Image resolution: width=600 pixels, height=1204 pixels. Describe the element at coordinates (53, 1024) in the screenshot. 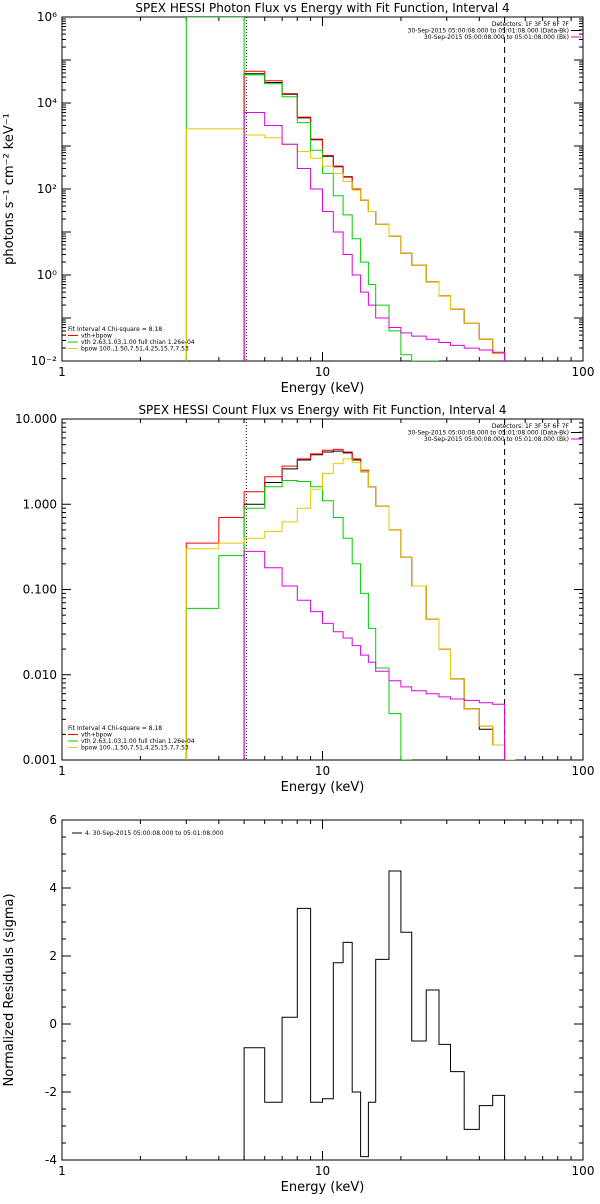

I see `y-tick-label: 0` at that location.